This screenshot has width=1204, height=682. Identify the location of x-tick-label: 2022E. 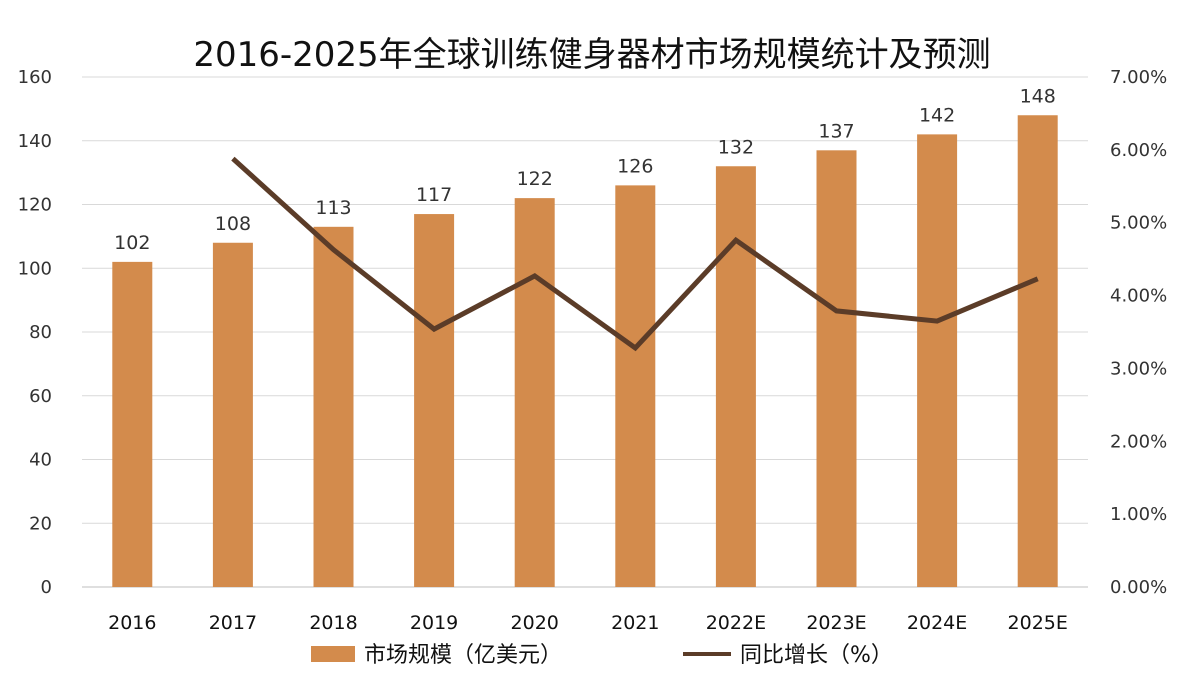
(736, 623).